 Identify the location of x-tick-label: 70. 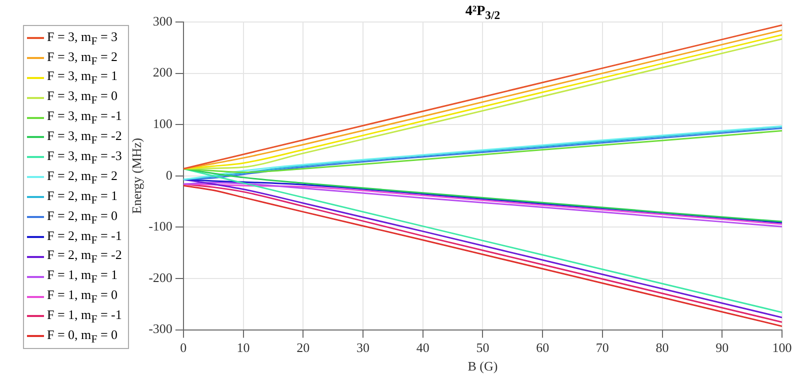
(602, 348).